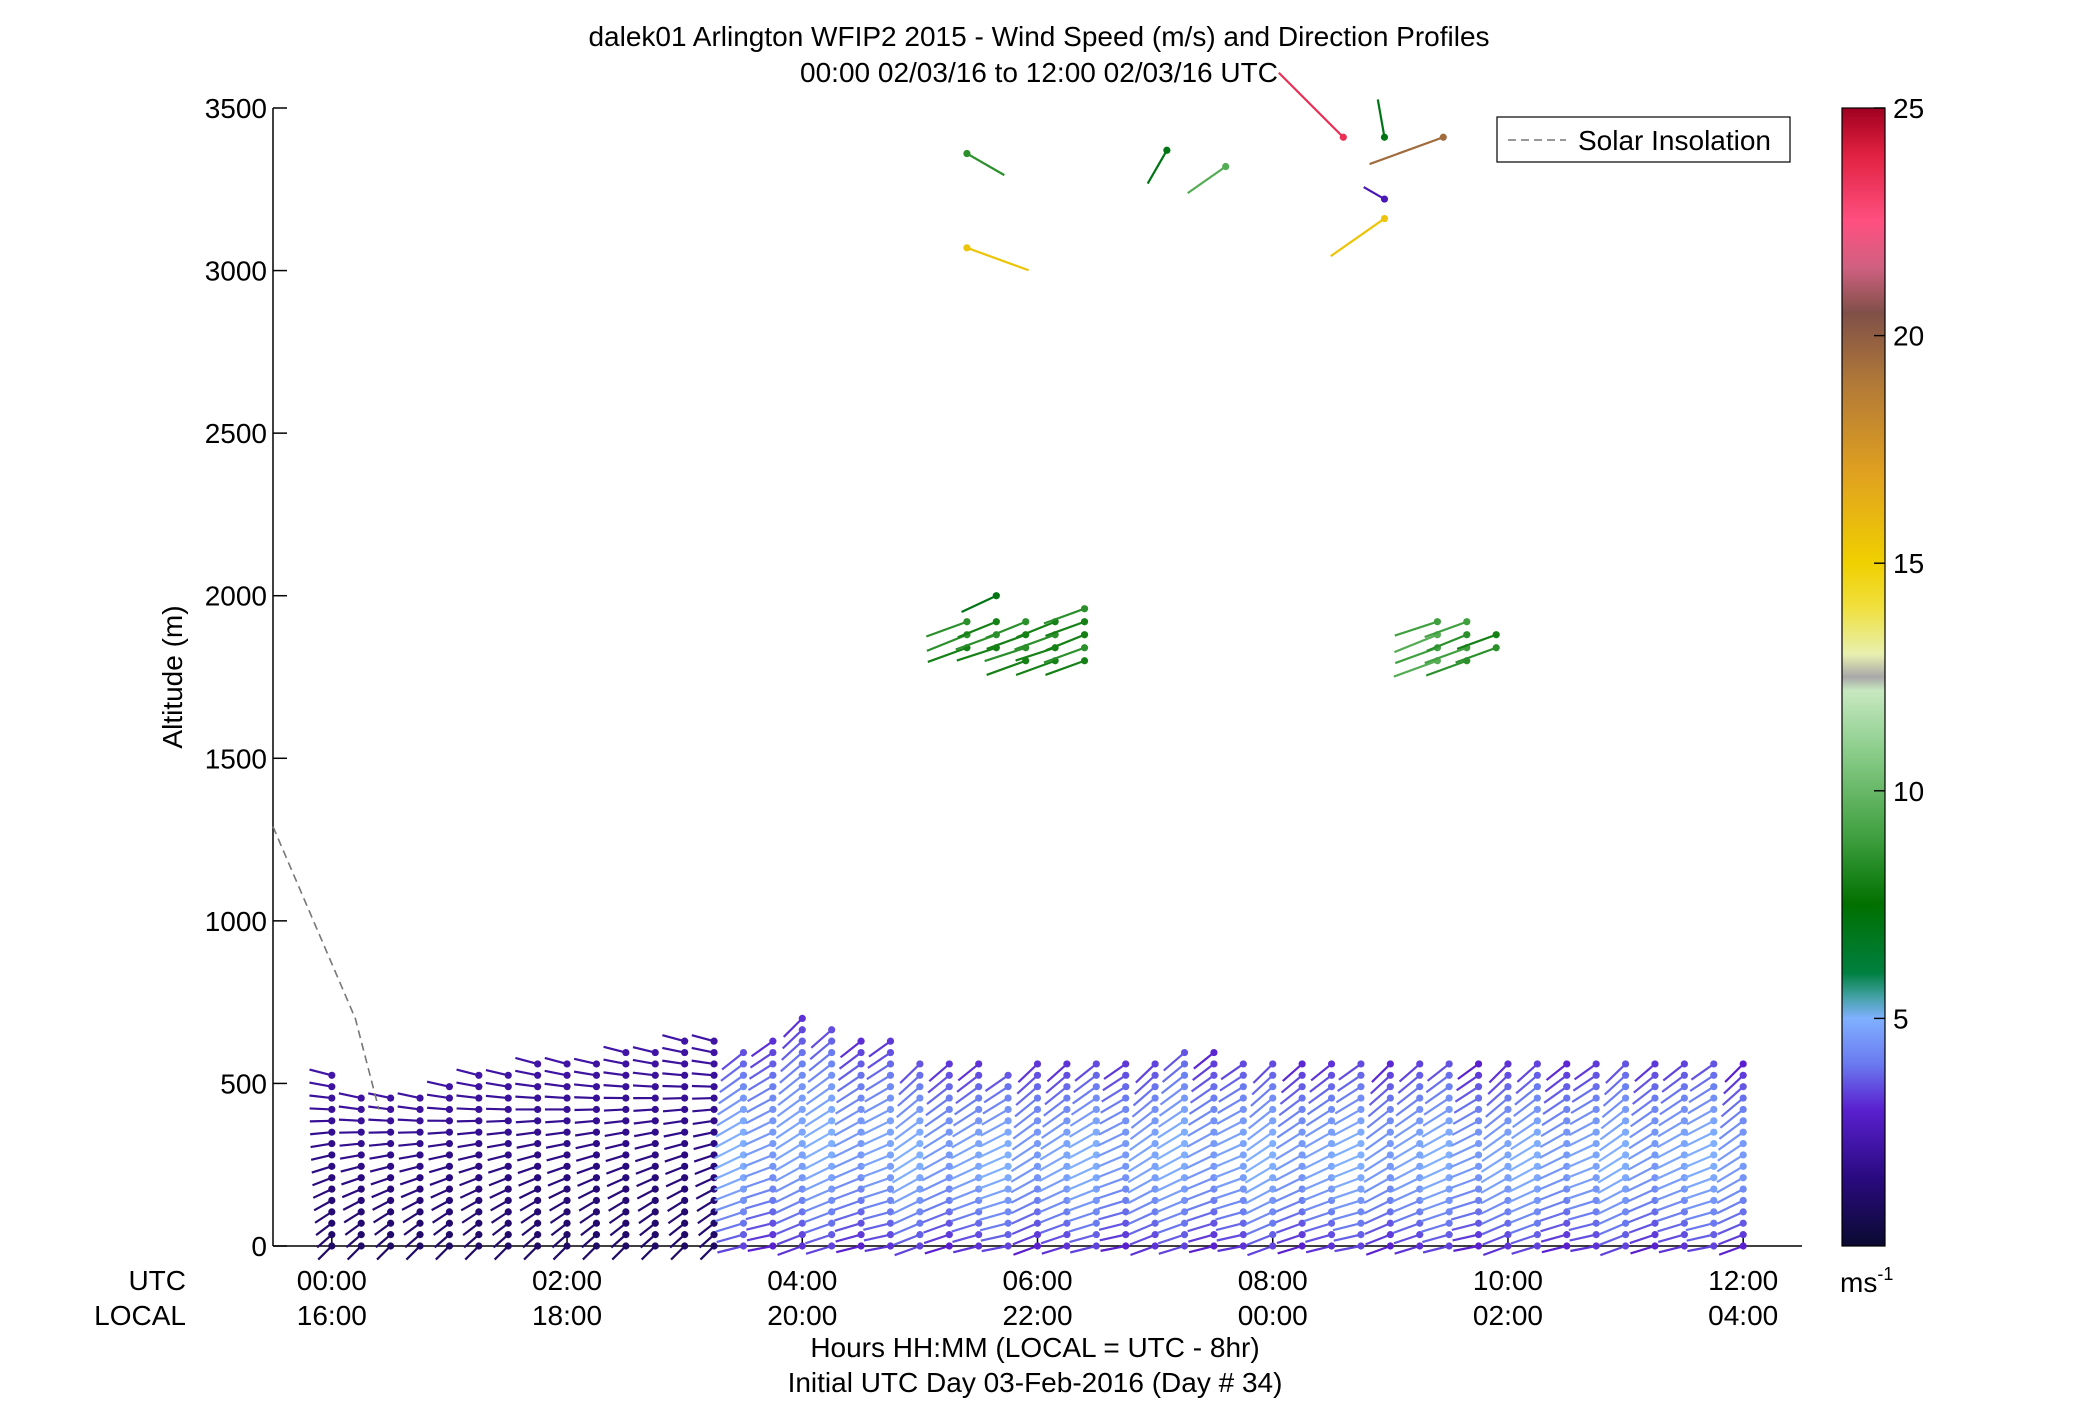 This screenshot has width=2098, height=1425. Describe the element at coordinates (332, 1315) in the screenshot. I see `x-tick-label-local: 16:00` at that location.